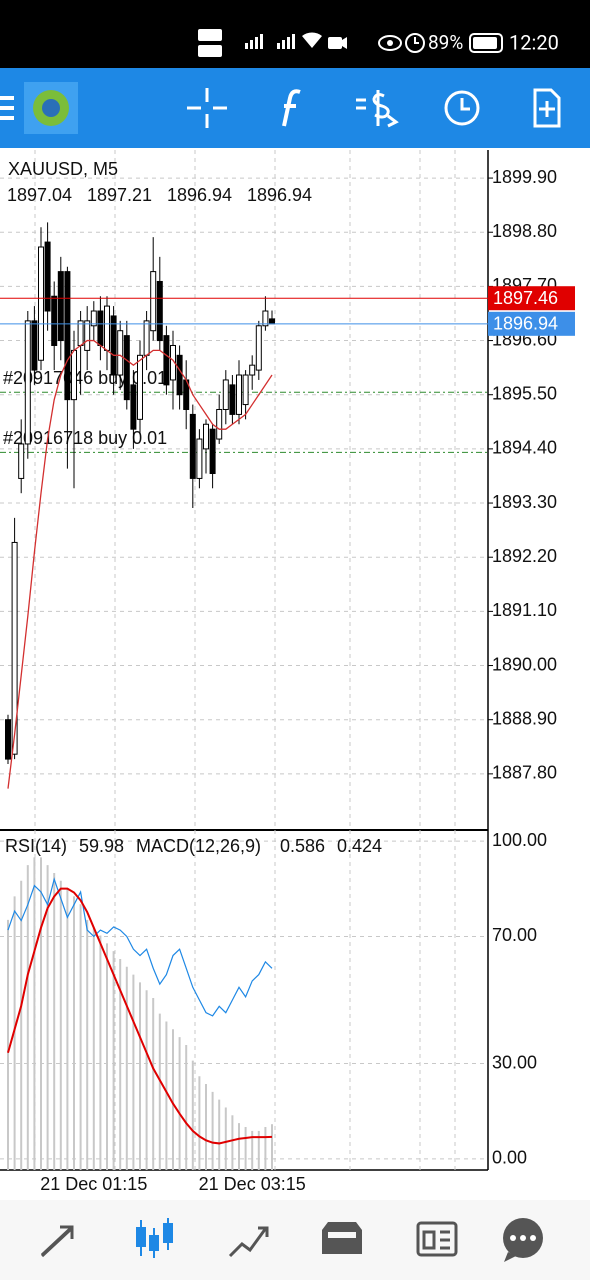 The width and height of the screenshot is (590, 1284). I want to click on price-tick-label: 1892.20, so click(524, 556).